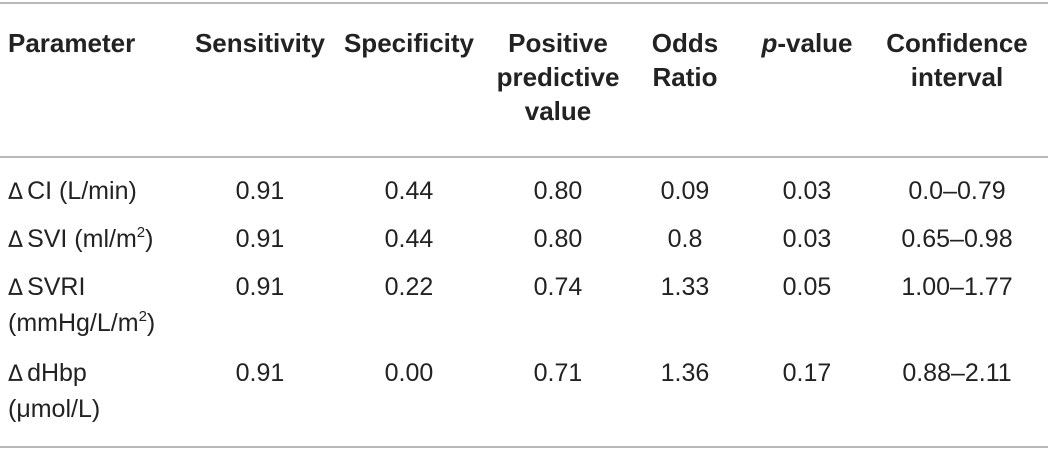 The width and height of the screenshot is (1048, 454). Describe the element at coordinates (558, 373) in the screenshot. I see `table-row-4-ppv: 0.71` at that location.